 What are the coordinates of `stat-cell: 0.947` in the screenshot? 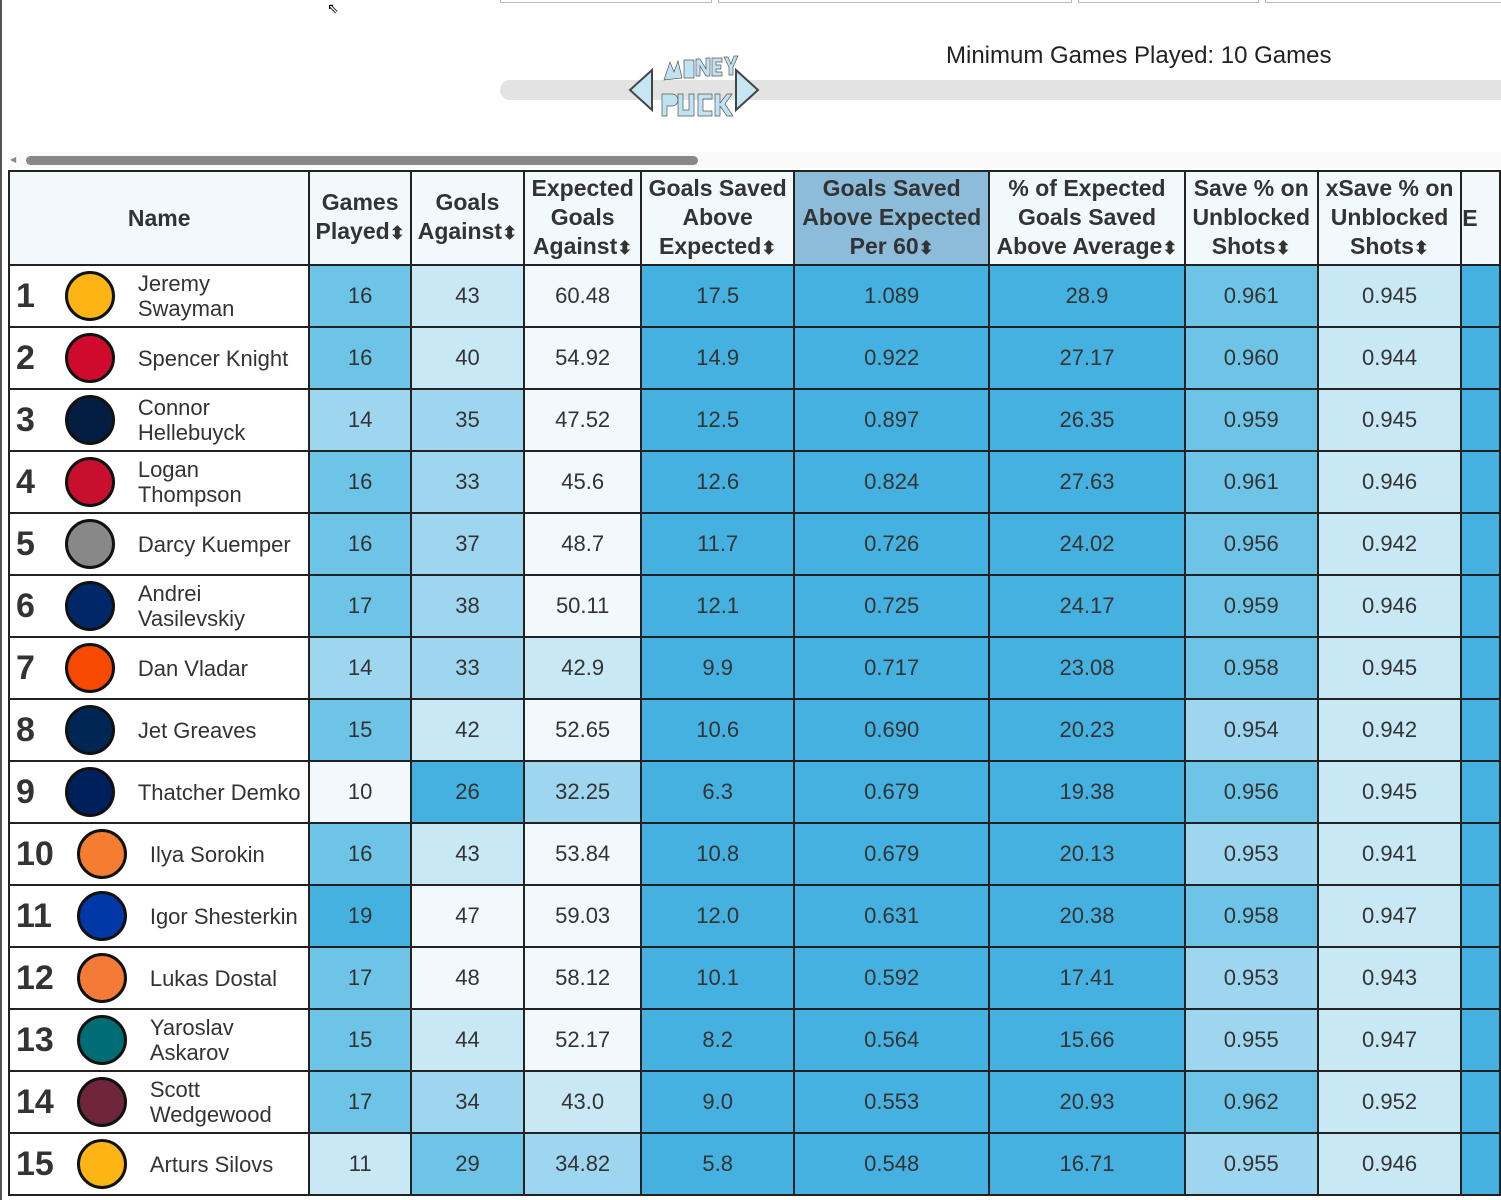 It's located at (1389, 916).